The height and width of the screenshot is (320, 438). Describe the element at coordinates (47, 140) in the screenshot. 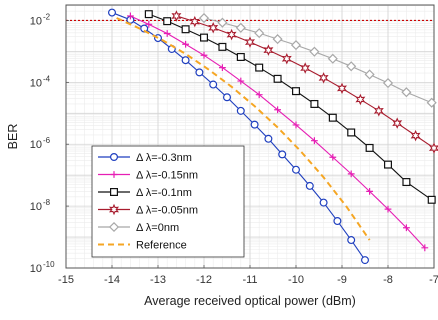

I see `y-tick-exponent: -6` at that location.